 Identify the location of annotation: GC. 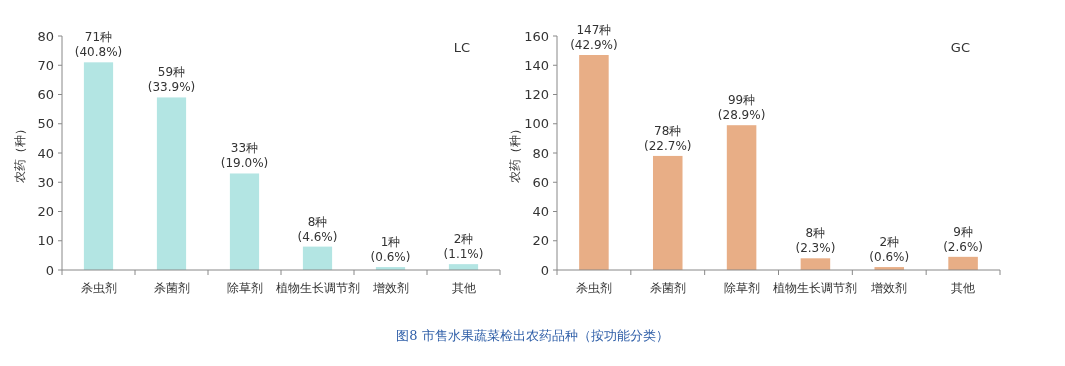
(960, 47).